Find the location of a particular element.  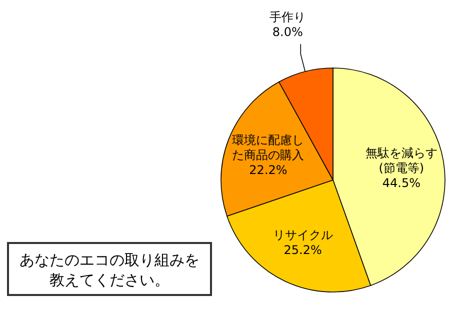

data-label: 8.0% is located at coordinates (287, 32).